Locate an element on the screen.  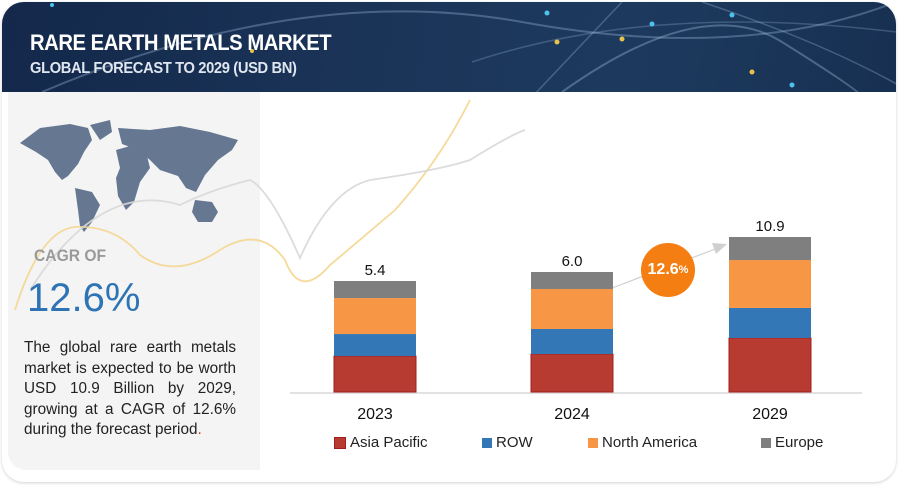
x-tick-label-2023: 2023 is located at coordinates (375, 414).